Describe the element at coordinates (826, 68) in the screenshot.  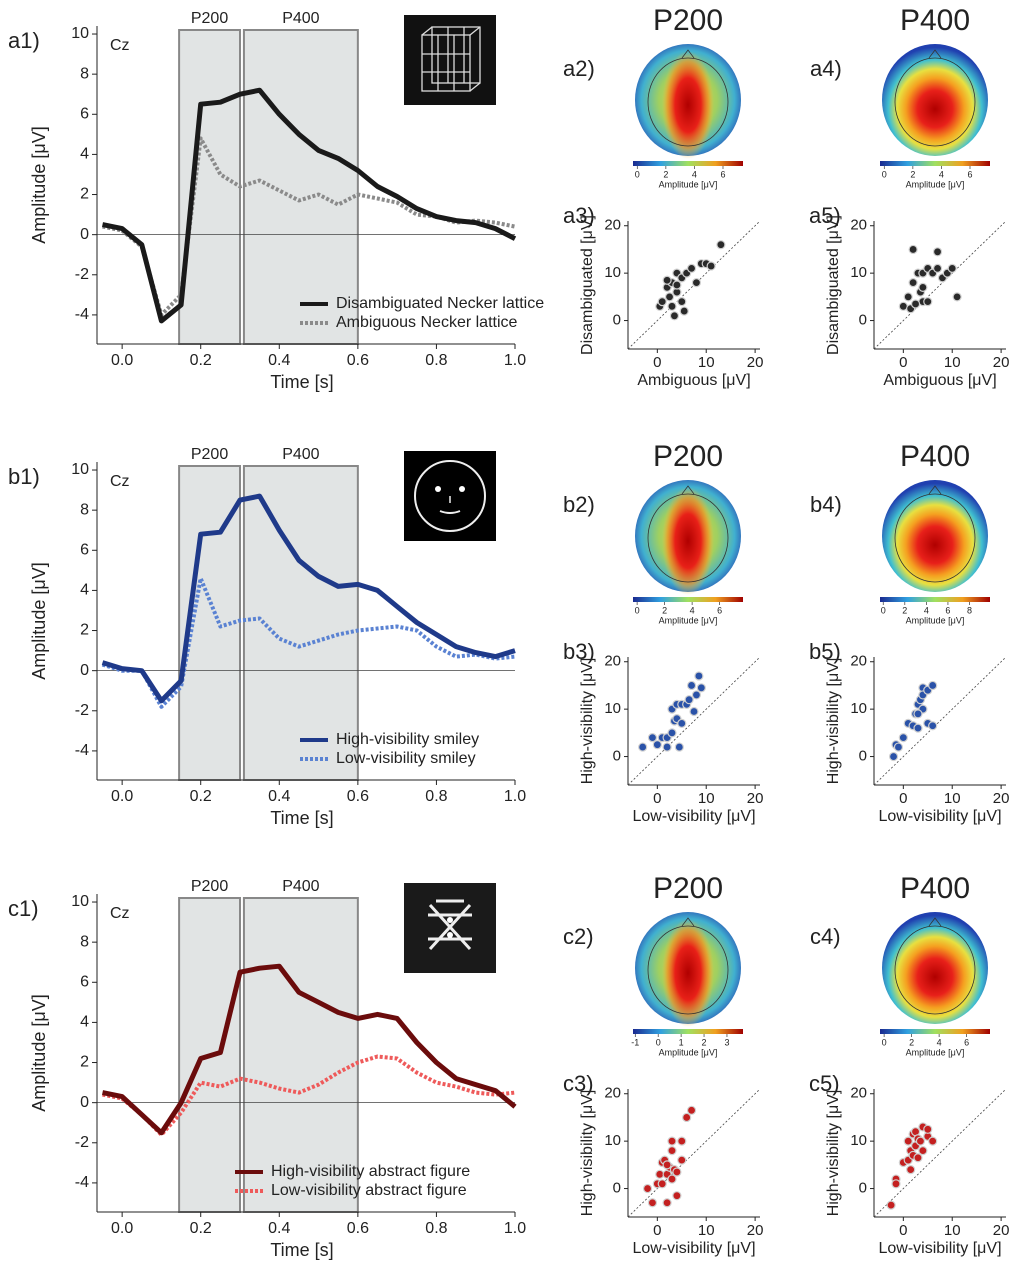
I see `panel-label: a4)` at that location.